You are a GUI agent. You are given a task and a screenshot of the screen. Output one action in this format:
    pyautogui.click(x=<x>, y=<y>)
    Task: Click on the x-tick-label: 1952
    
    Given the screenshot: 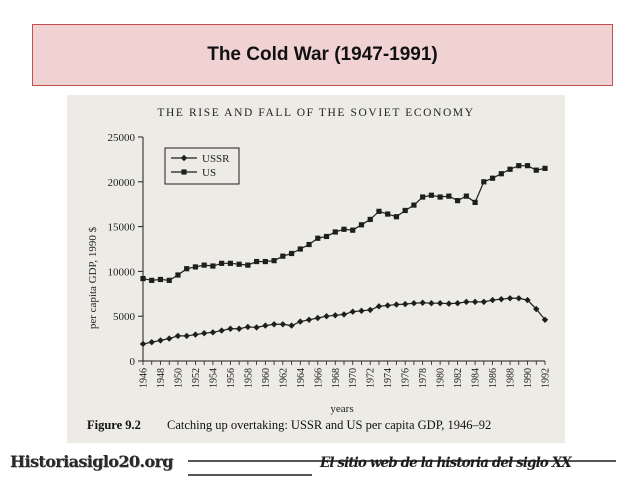 What is the action you would take?
    pyautogui.click(x=196, y=378)
    